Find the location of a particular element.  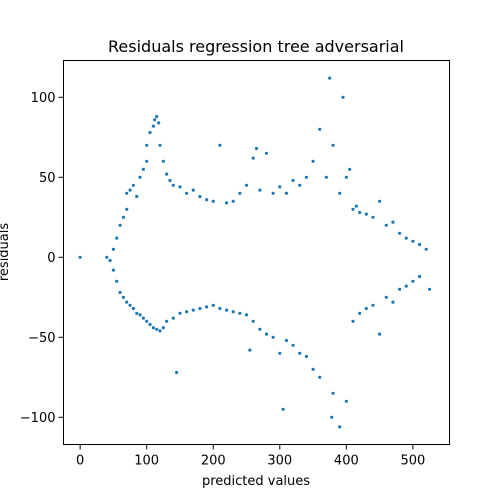

y-tick-label: −100 is located at coordinates (38, 418).